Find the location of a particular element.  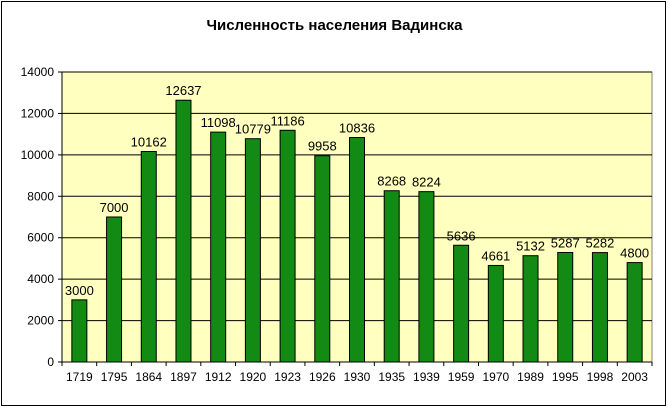

x-tick-label: 1930 is located at coordinates (357, 377).